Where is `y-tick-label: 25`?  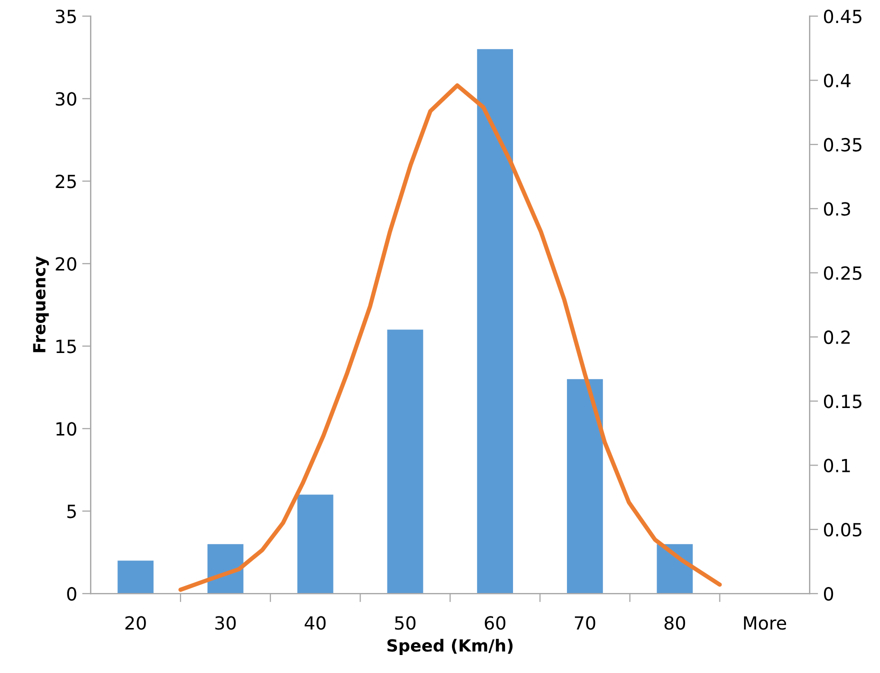
y-tick-label: 25 is located at coordinates (66, 181).